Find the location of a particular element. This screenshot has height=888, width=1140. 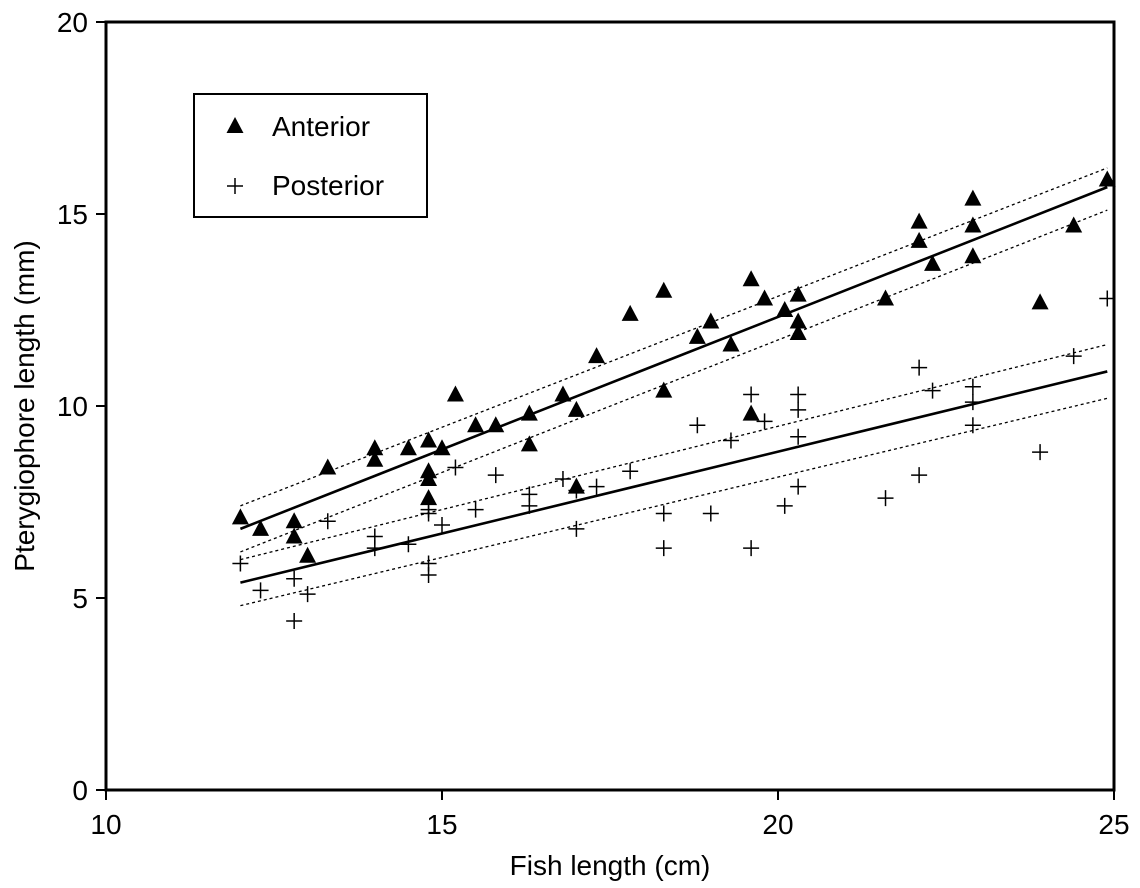

x-tick-label: 10 is located at coordinates (105, 824).